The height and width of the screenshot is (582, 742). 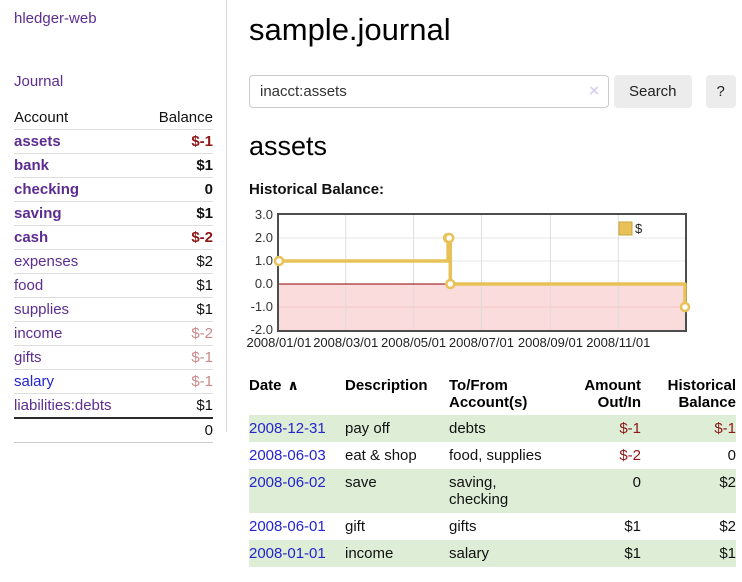 What do you see at coordinates (263, 214) in the screenshot?
I see `y-tick-label: 3.0` at bounding box center [263, 214].